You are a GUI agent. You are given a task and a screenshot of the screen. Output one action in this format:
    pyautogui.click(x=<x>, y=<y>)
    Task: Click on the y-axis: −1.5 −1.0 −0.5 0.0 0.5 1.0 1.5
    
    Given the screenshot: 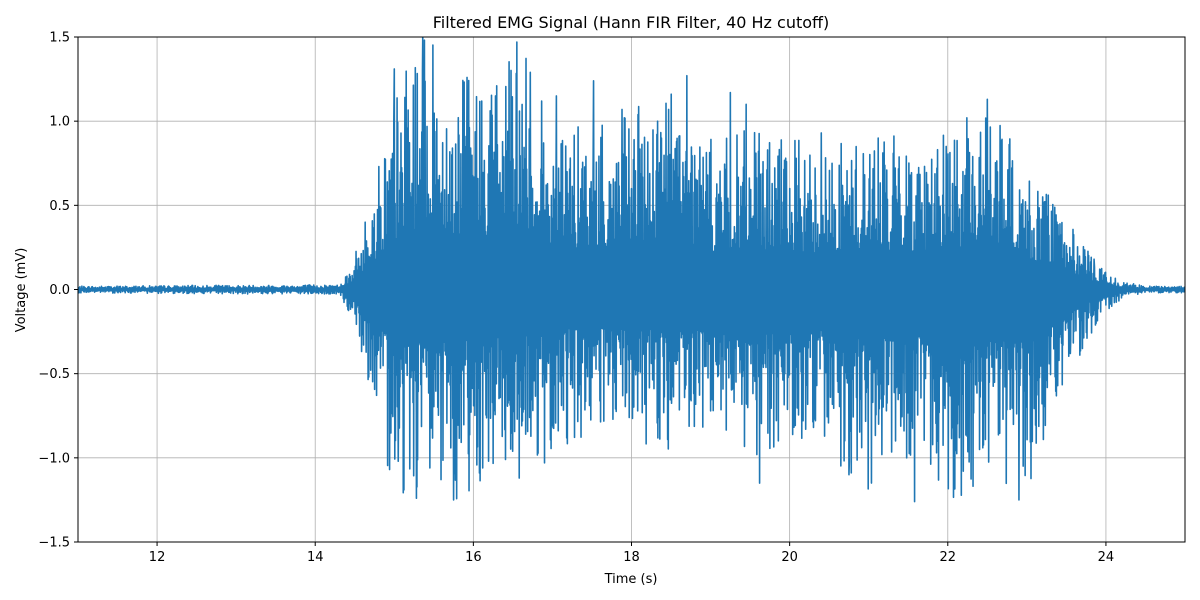 What is the action you would take?
    pyautogui.click(x=58, y=291)
    